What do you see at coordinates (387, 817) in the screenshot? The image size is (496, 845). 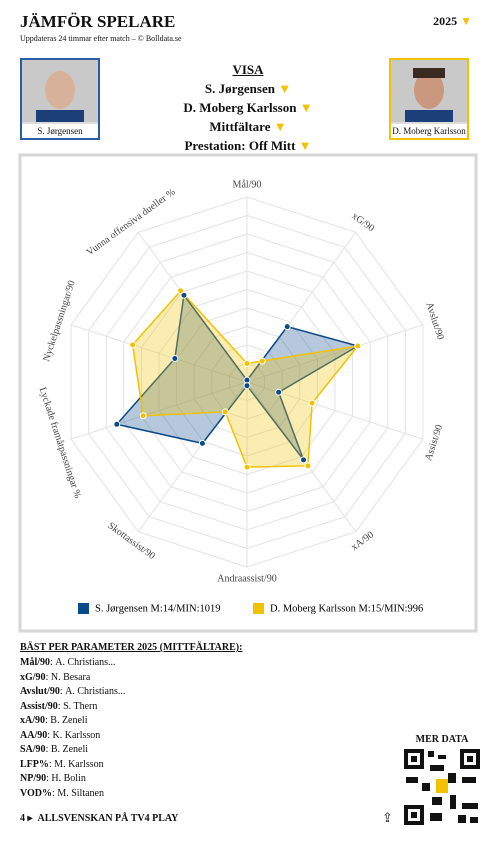 I see `share-button: ⇪` at bounding box center [387, 817].